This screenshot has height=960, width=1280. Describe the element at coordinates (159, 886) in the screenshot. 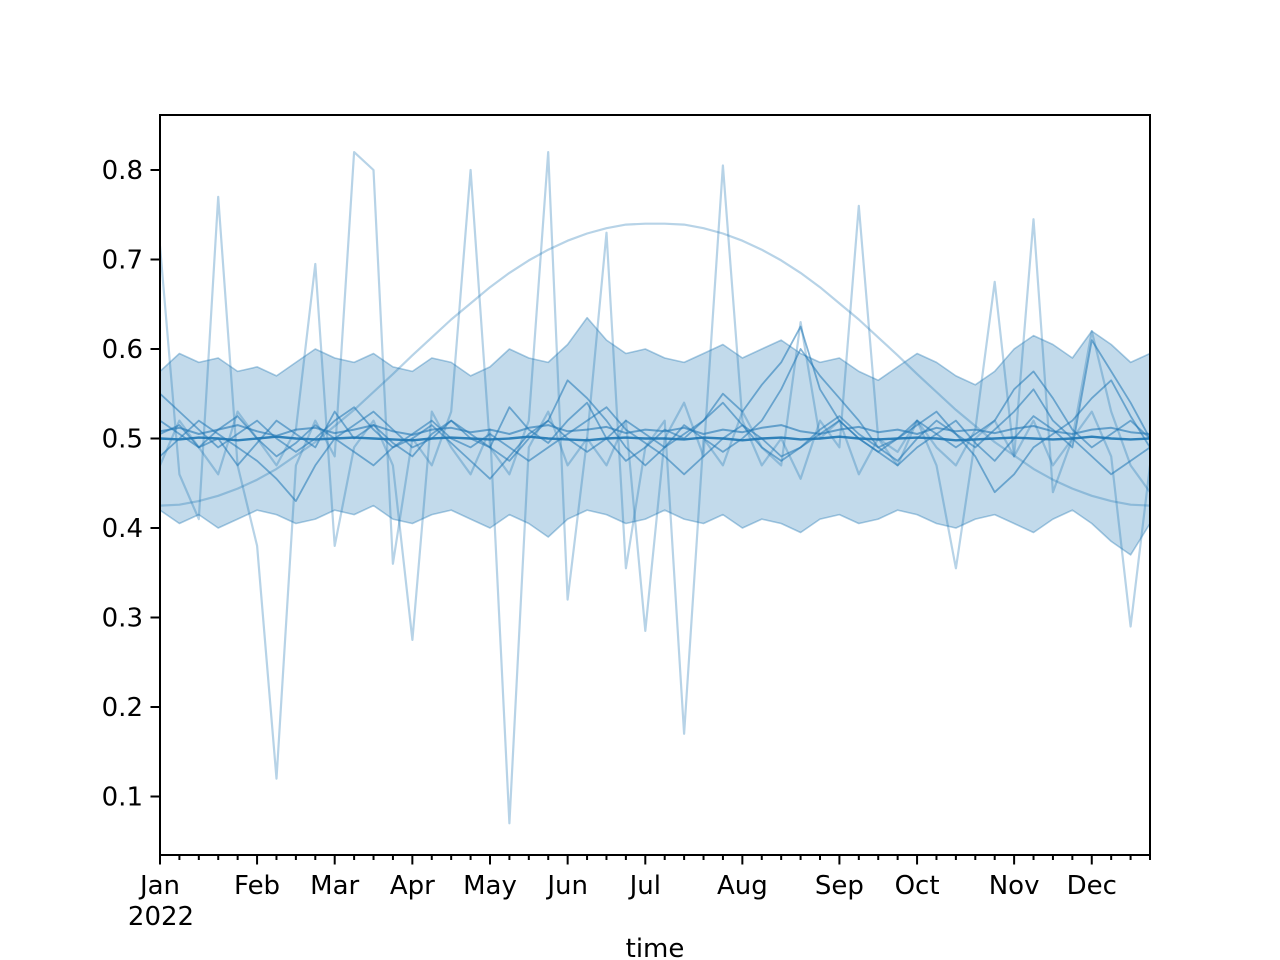

I see `x-tick-label: Jan` at that location.